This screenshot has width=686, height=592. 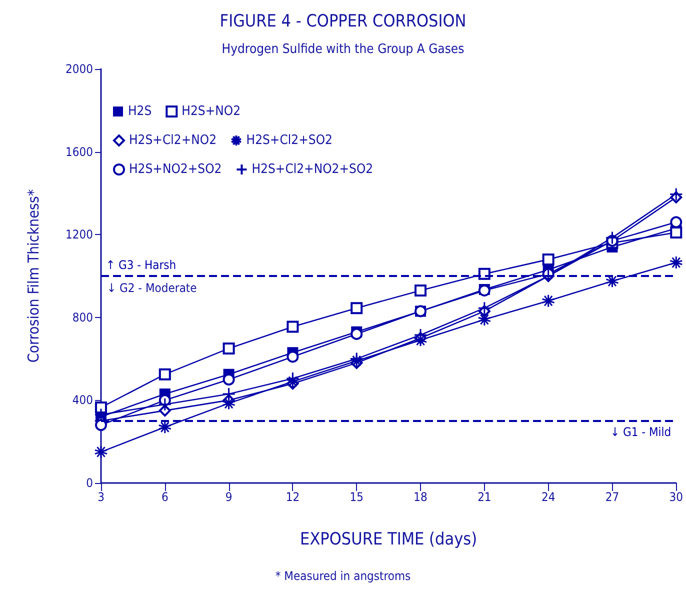 What do you see at coordinates (83, 400) in the screenshot?
I see `y-tick-label: 400` at bounding box center [83, 400].